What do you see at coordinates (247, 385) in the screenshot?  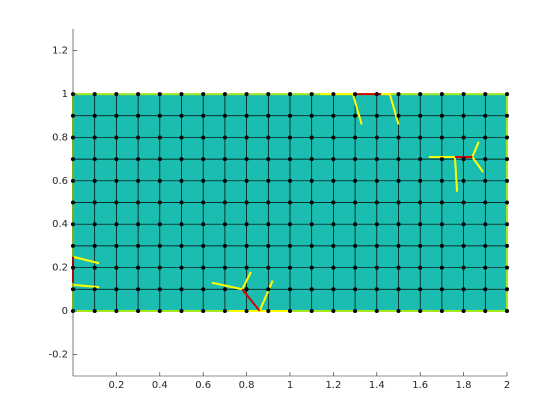 I see `x-tick-label: 0.8` at bounding box center [247, 385].